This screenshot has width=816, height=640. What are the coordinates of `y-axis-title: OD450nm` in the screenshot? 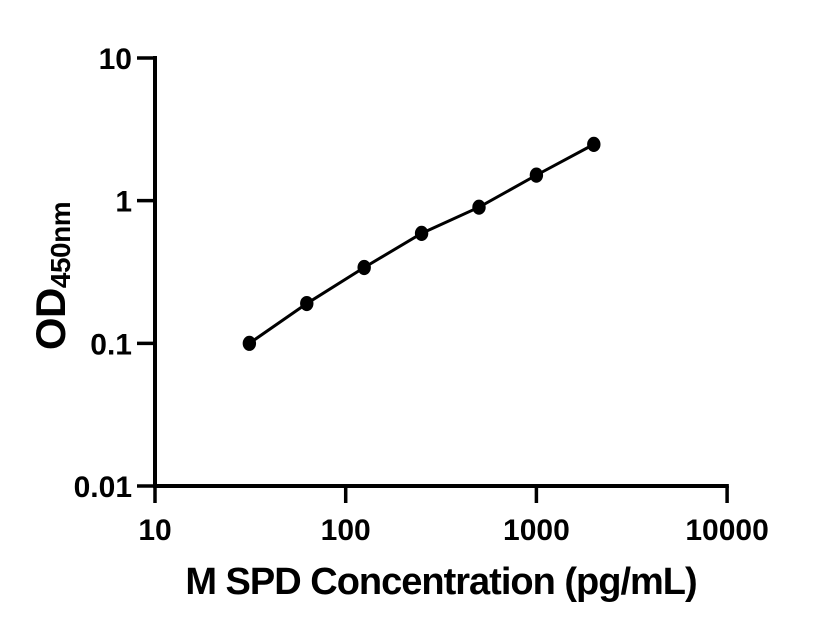 It's located at (52, 276).